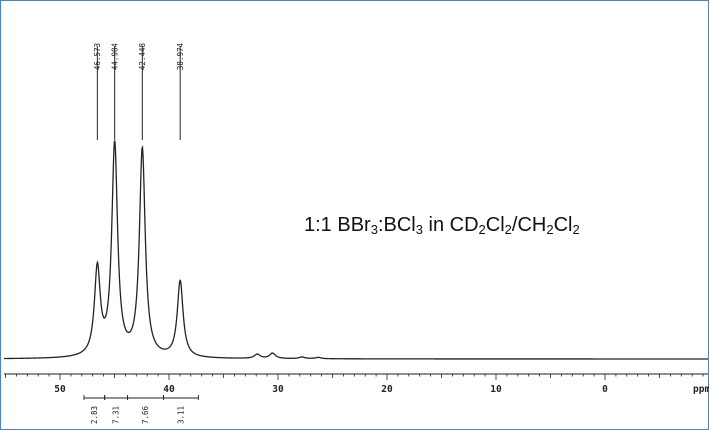 Image resolution: width=709 pixels, height=430 pixels. I want to click on x-tick-label: 10, so click(496, 389).